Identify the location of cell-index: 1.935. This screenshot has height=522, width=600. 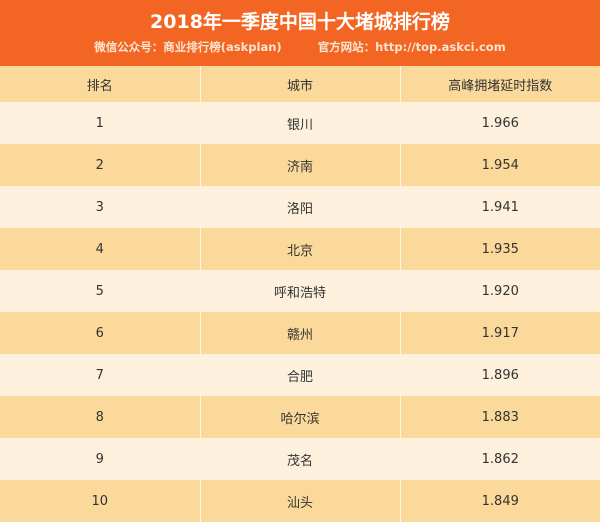
(499, 249).